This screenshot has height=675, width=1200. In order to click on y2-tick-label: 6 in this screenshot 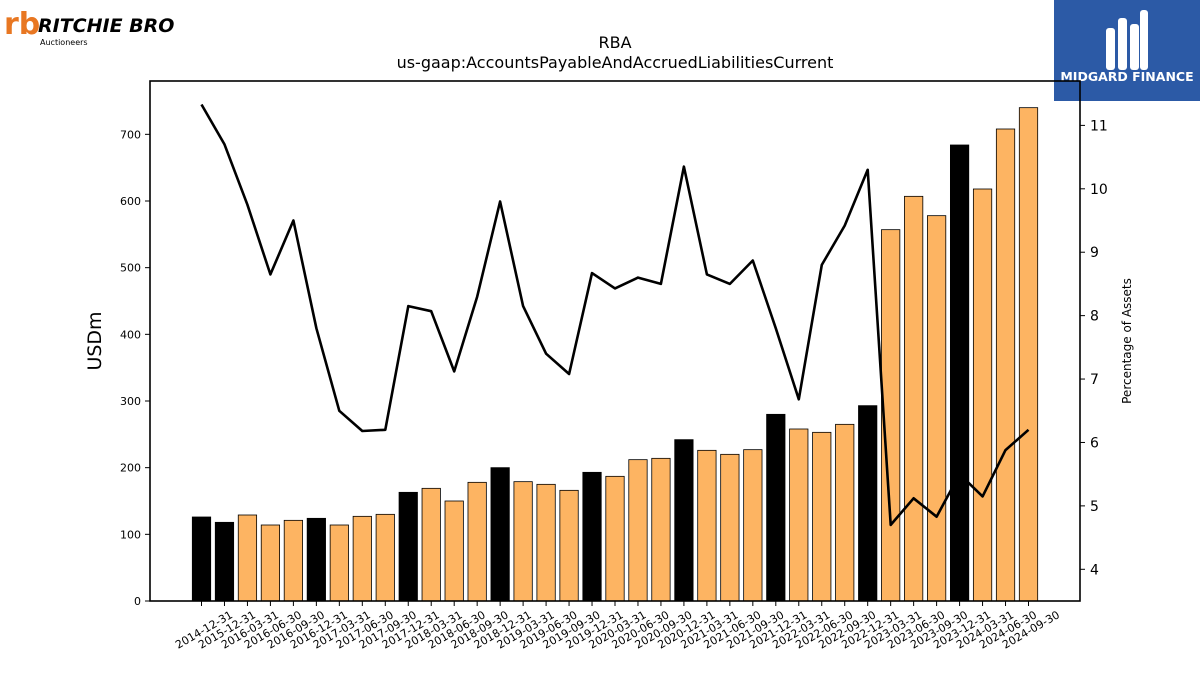, I will do `click(1094, 443)`.